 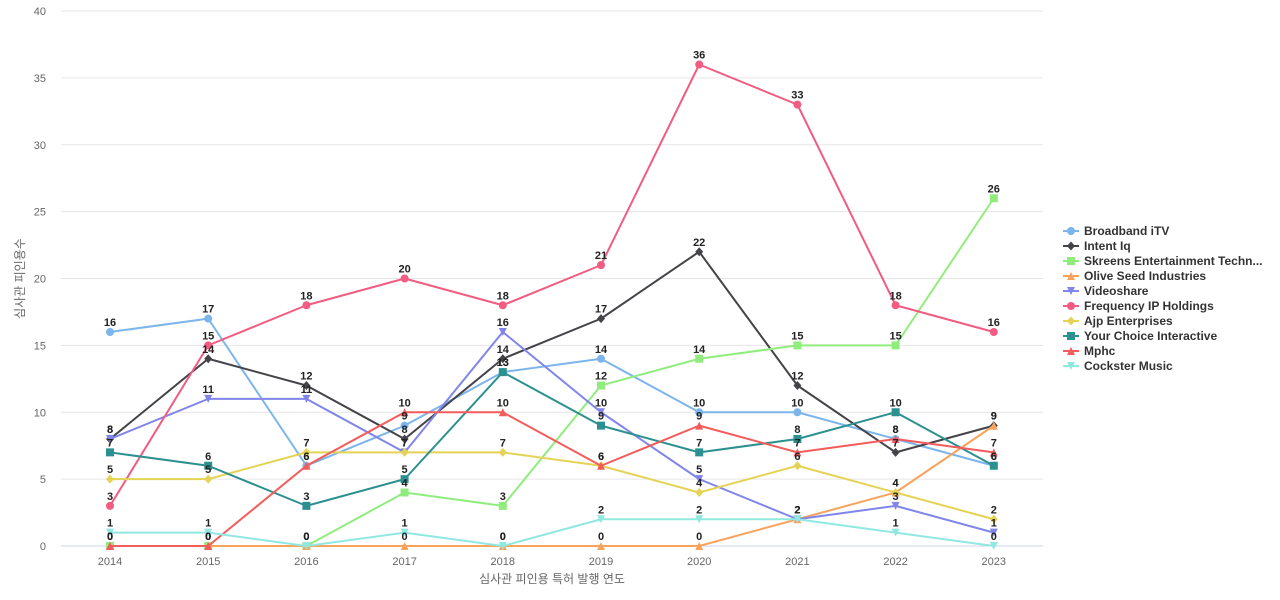 What do you see at coordinates (994, 562) in the screenshot?
I see `x-tick-label: 2023` at bounding box center [994, 562].